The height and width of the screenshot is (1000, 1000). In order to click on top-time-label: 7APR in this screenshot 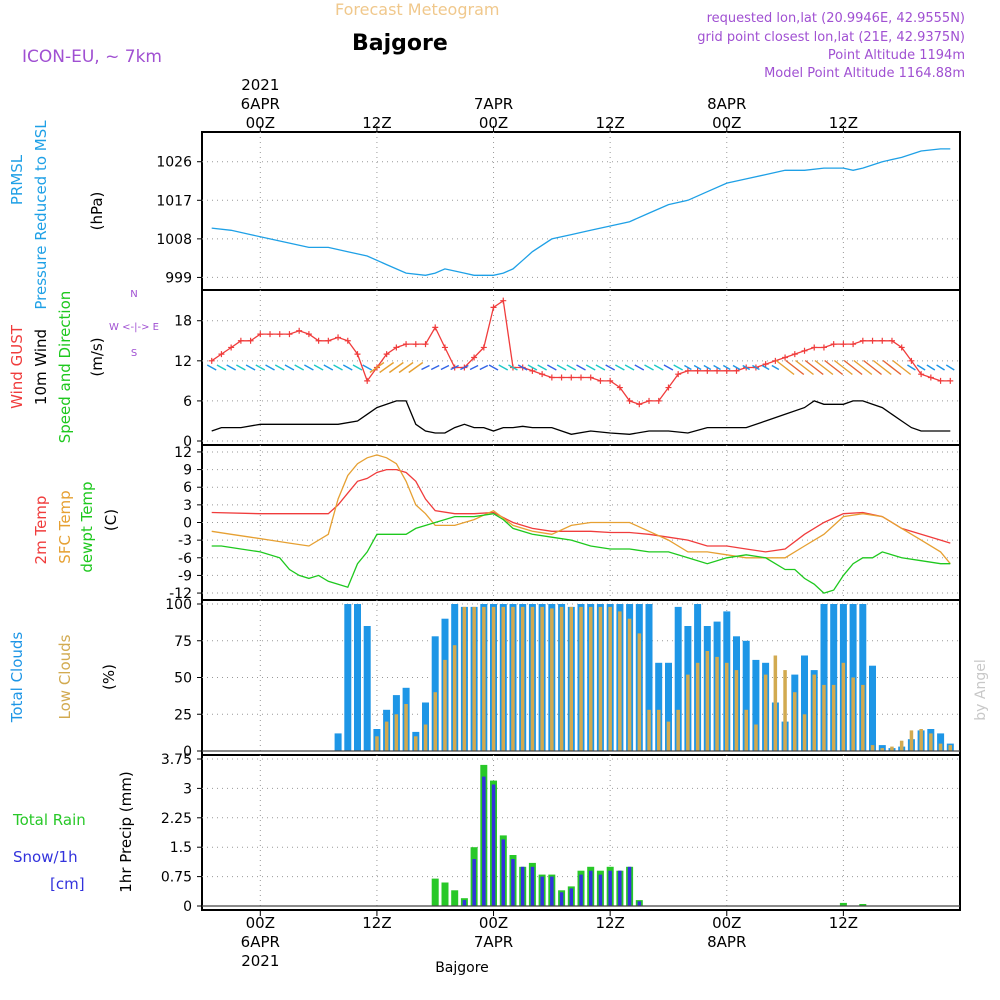, I will do `click(493, 104)`.